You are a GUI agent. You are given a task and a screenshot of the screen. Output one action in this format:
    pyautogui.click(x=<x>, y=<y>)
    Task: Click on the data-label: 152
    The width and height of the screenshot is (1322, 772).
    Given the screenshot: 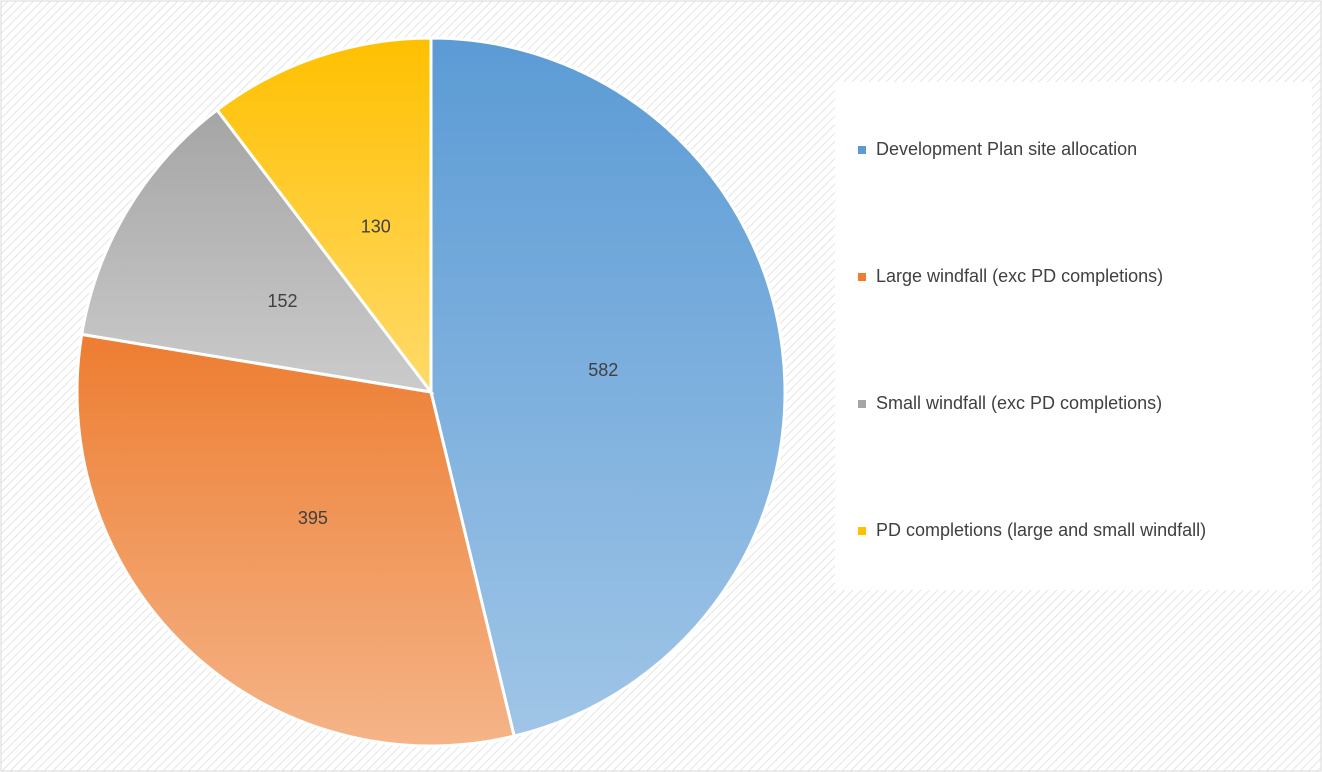 What is the action you would take?
    pyautogui.click(x=282, y=301)
    